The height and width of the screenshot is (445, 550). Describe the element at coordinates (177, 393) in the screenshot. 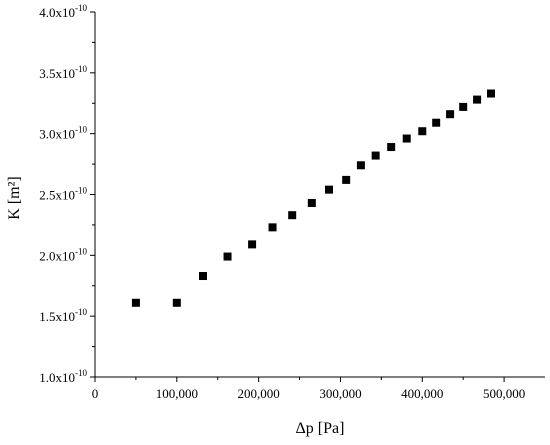

I see `x-tick-label: 100,000` at that location.